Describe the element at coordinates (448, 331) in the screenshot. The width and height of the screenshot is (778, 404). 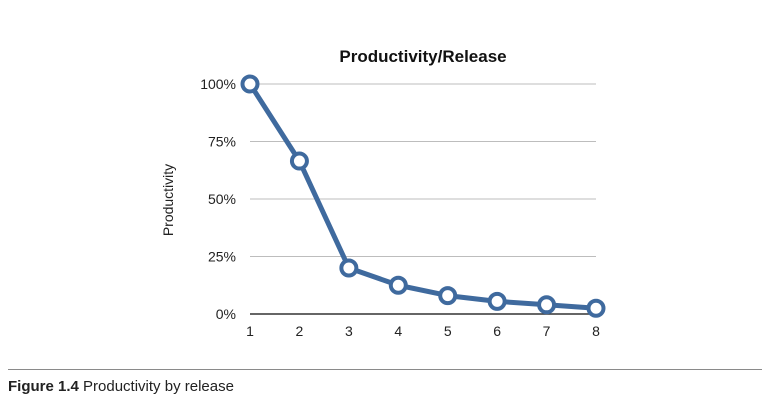
I see `x-tick-label: 5` at that location.